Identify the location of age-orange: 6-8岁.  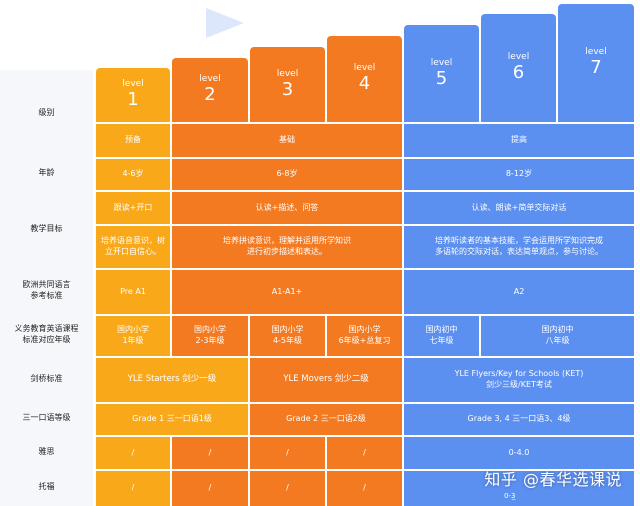
(287, 174).